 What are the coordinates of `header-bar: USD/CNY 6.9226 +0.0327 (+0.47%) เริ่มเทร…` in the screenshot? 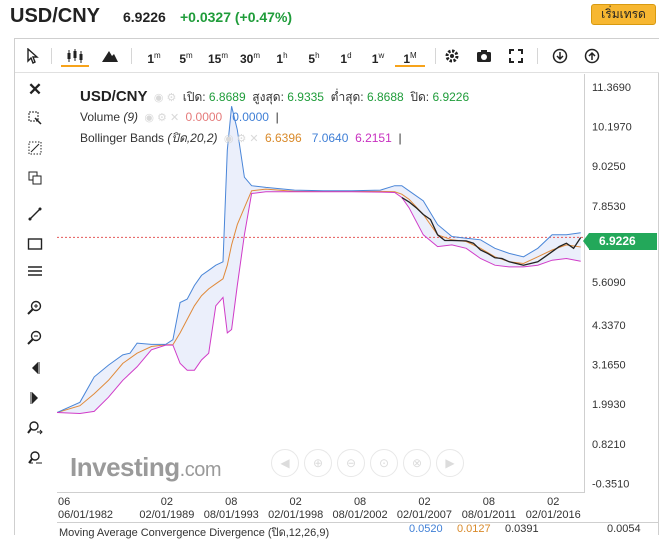 It's located at (329, 17).